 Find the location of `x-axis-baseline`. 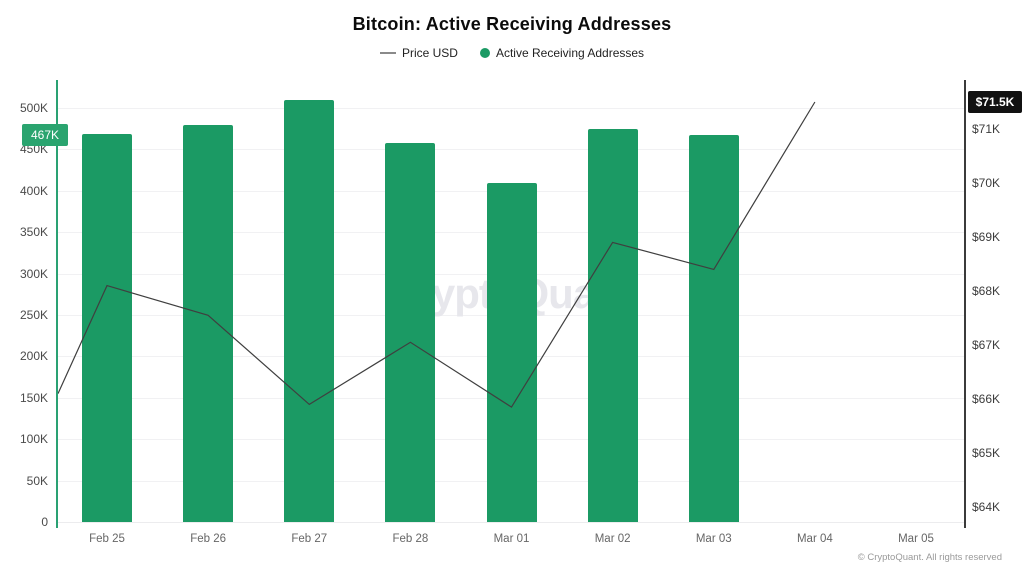

x-axis-baseline is located at coordinates (512, 522).